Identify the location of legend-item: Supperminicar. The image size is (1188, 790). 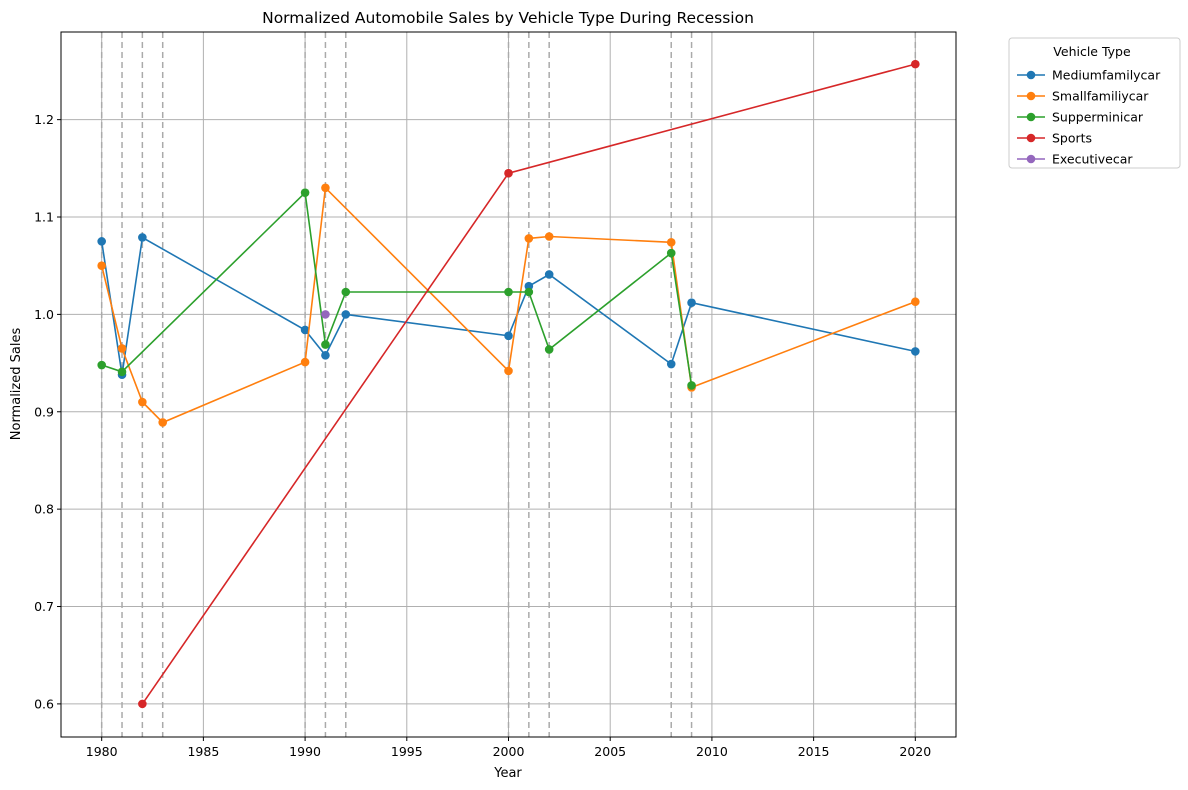
(1080, 117).